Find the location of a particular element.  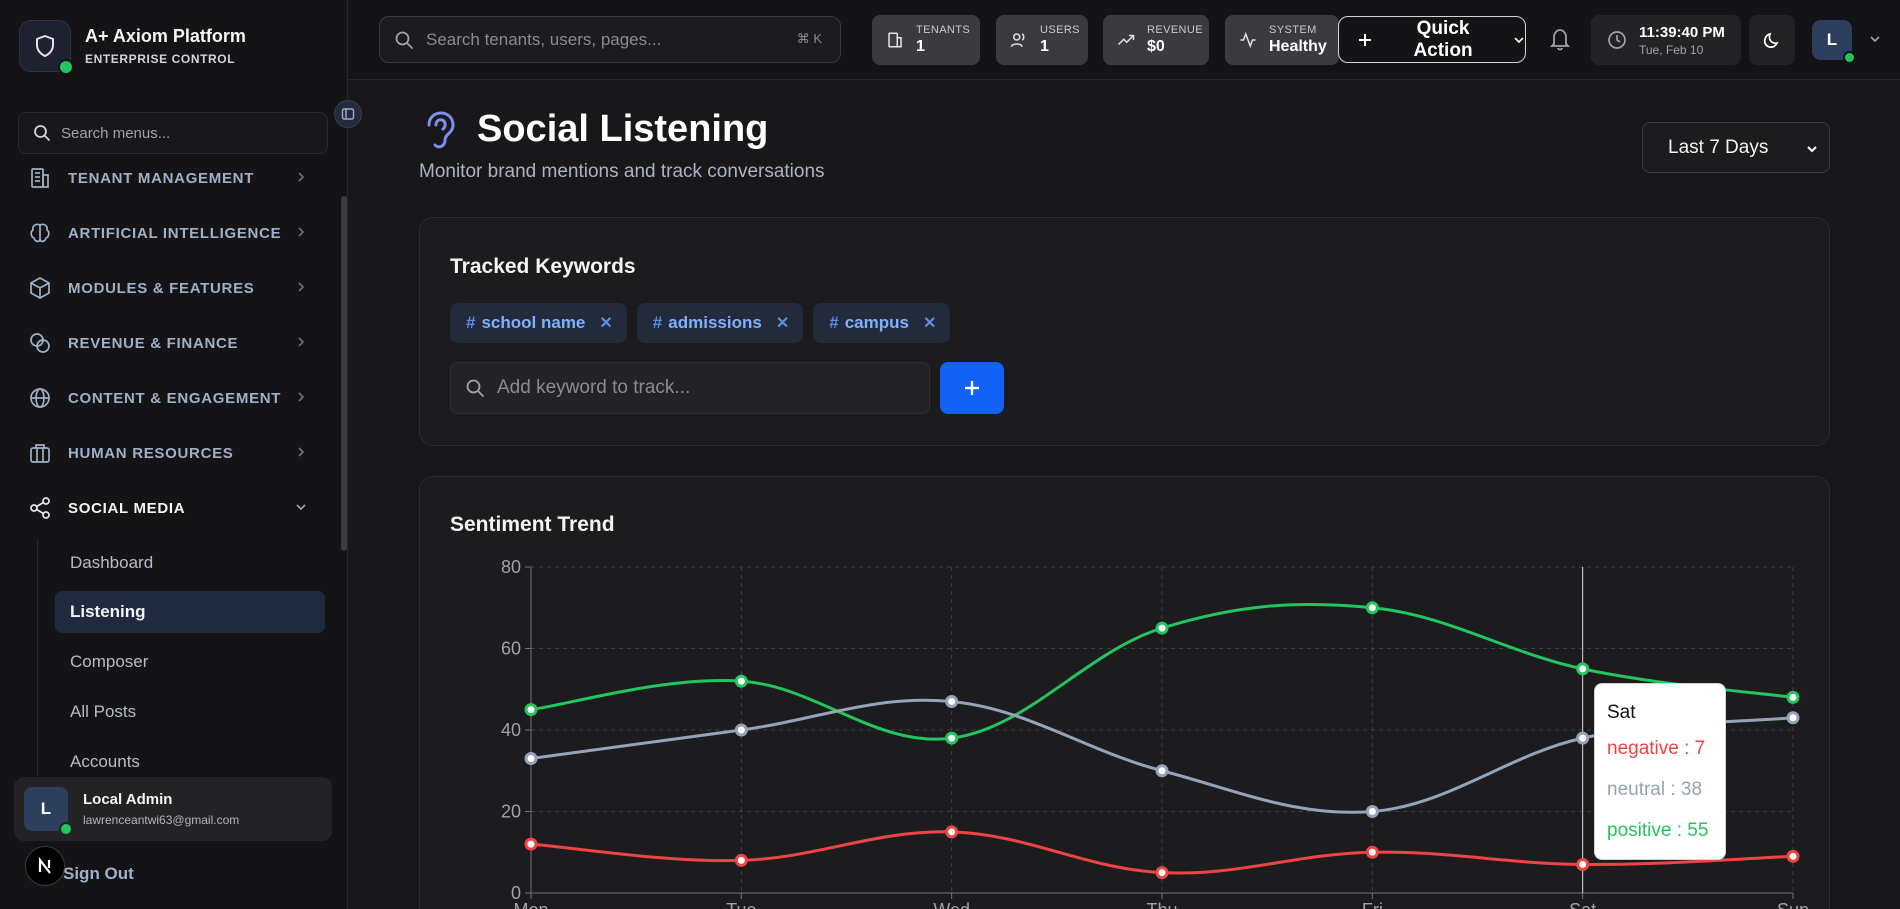

user-card: L Local Admin lawrenceantwi63@gmail.com is located at coordinates (173, 809).